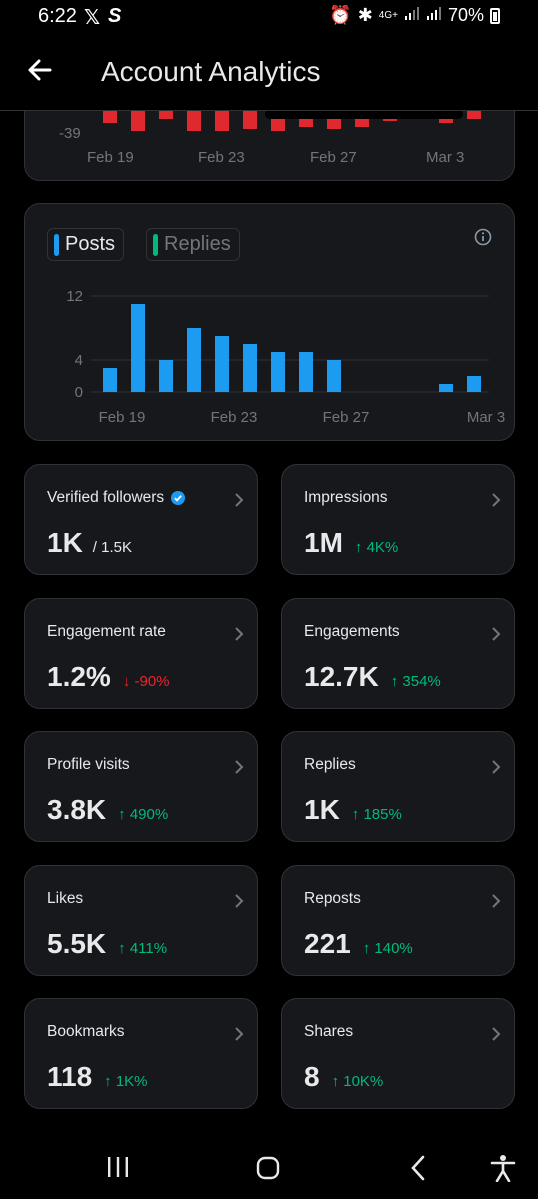  I want to click on bluetooth-icon: ✱, so click(365, 15).